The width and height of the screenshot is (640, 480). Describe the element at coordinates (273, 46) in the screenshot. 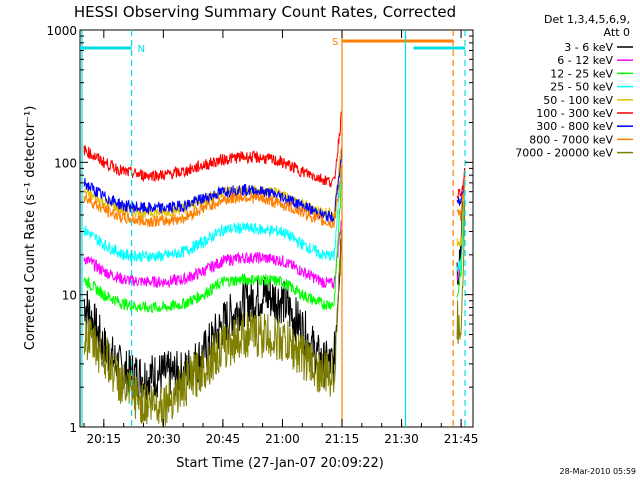

I see `flags-layer: NS` at that location.